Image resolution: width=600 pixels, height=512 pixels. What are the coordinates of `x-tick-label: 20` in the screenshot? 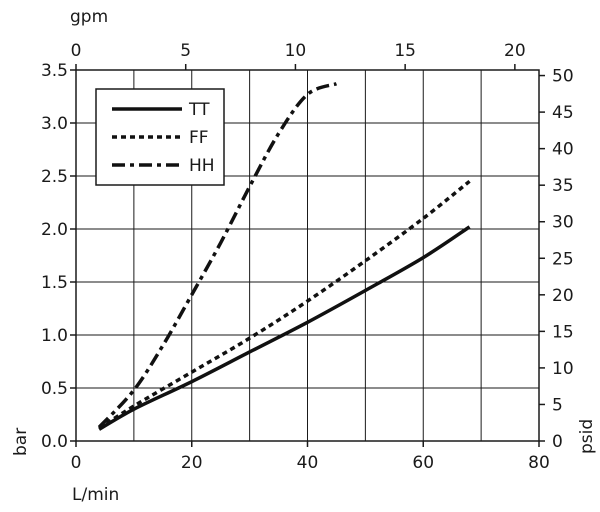 It's located at (192, 463).